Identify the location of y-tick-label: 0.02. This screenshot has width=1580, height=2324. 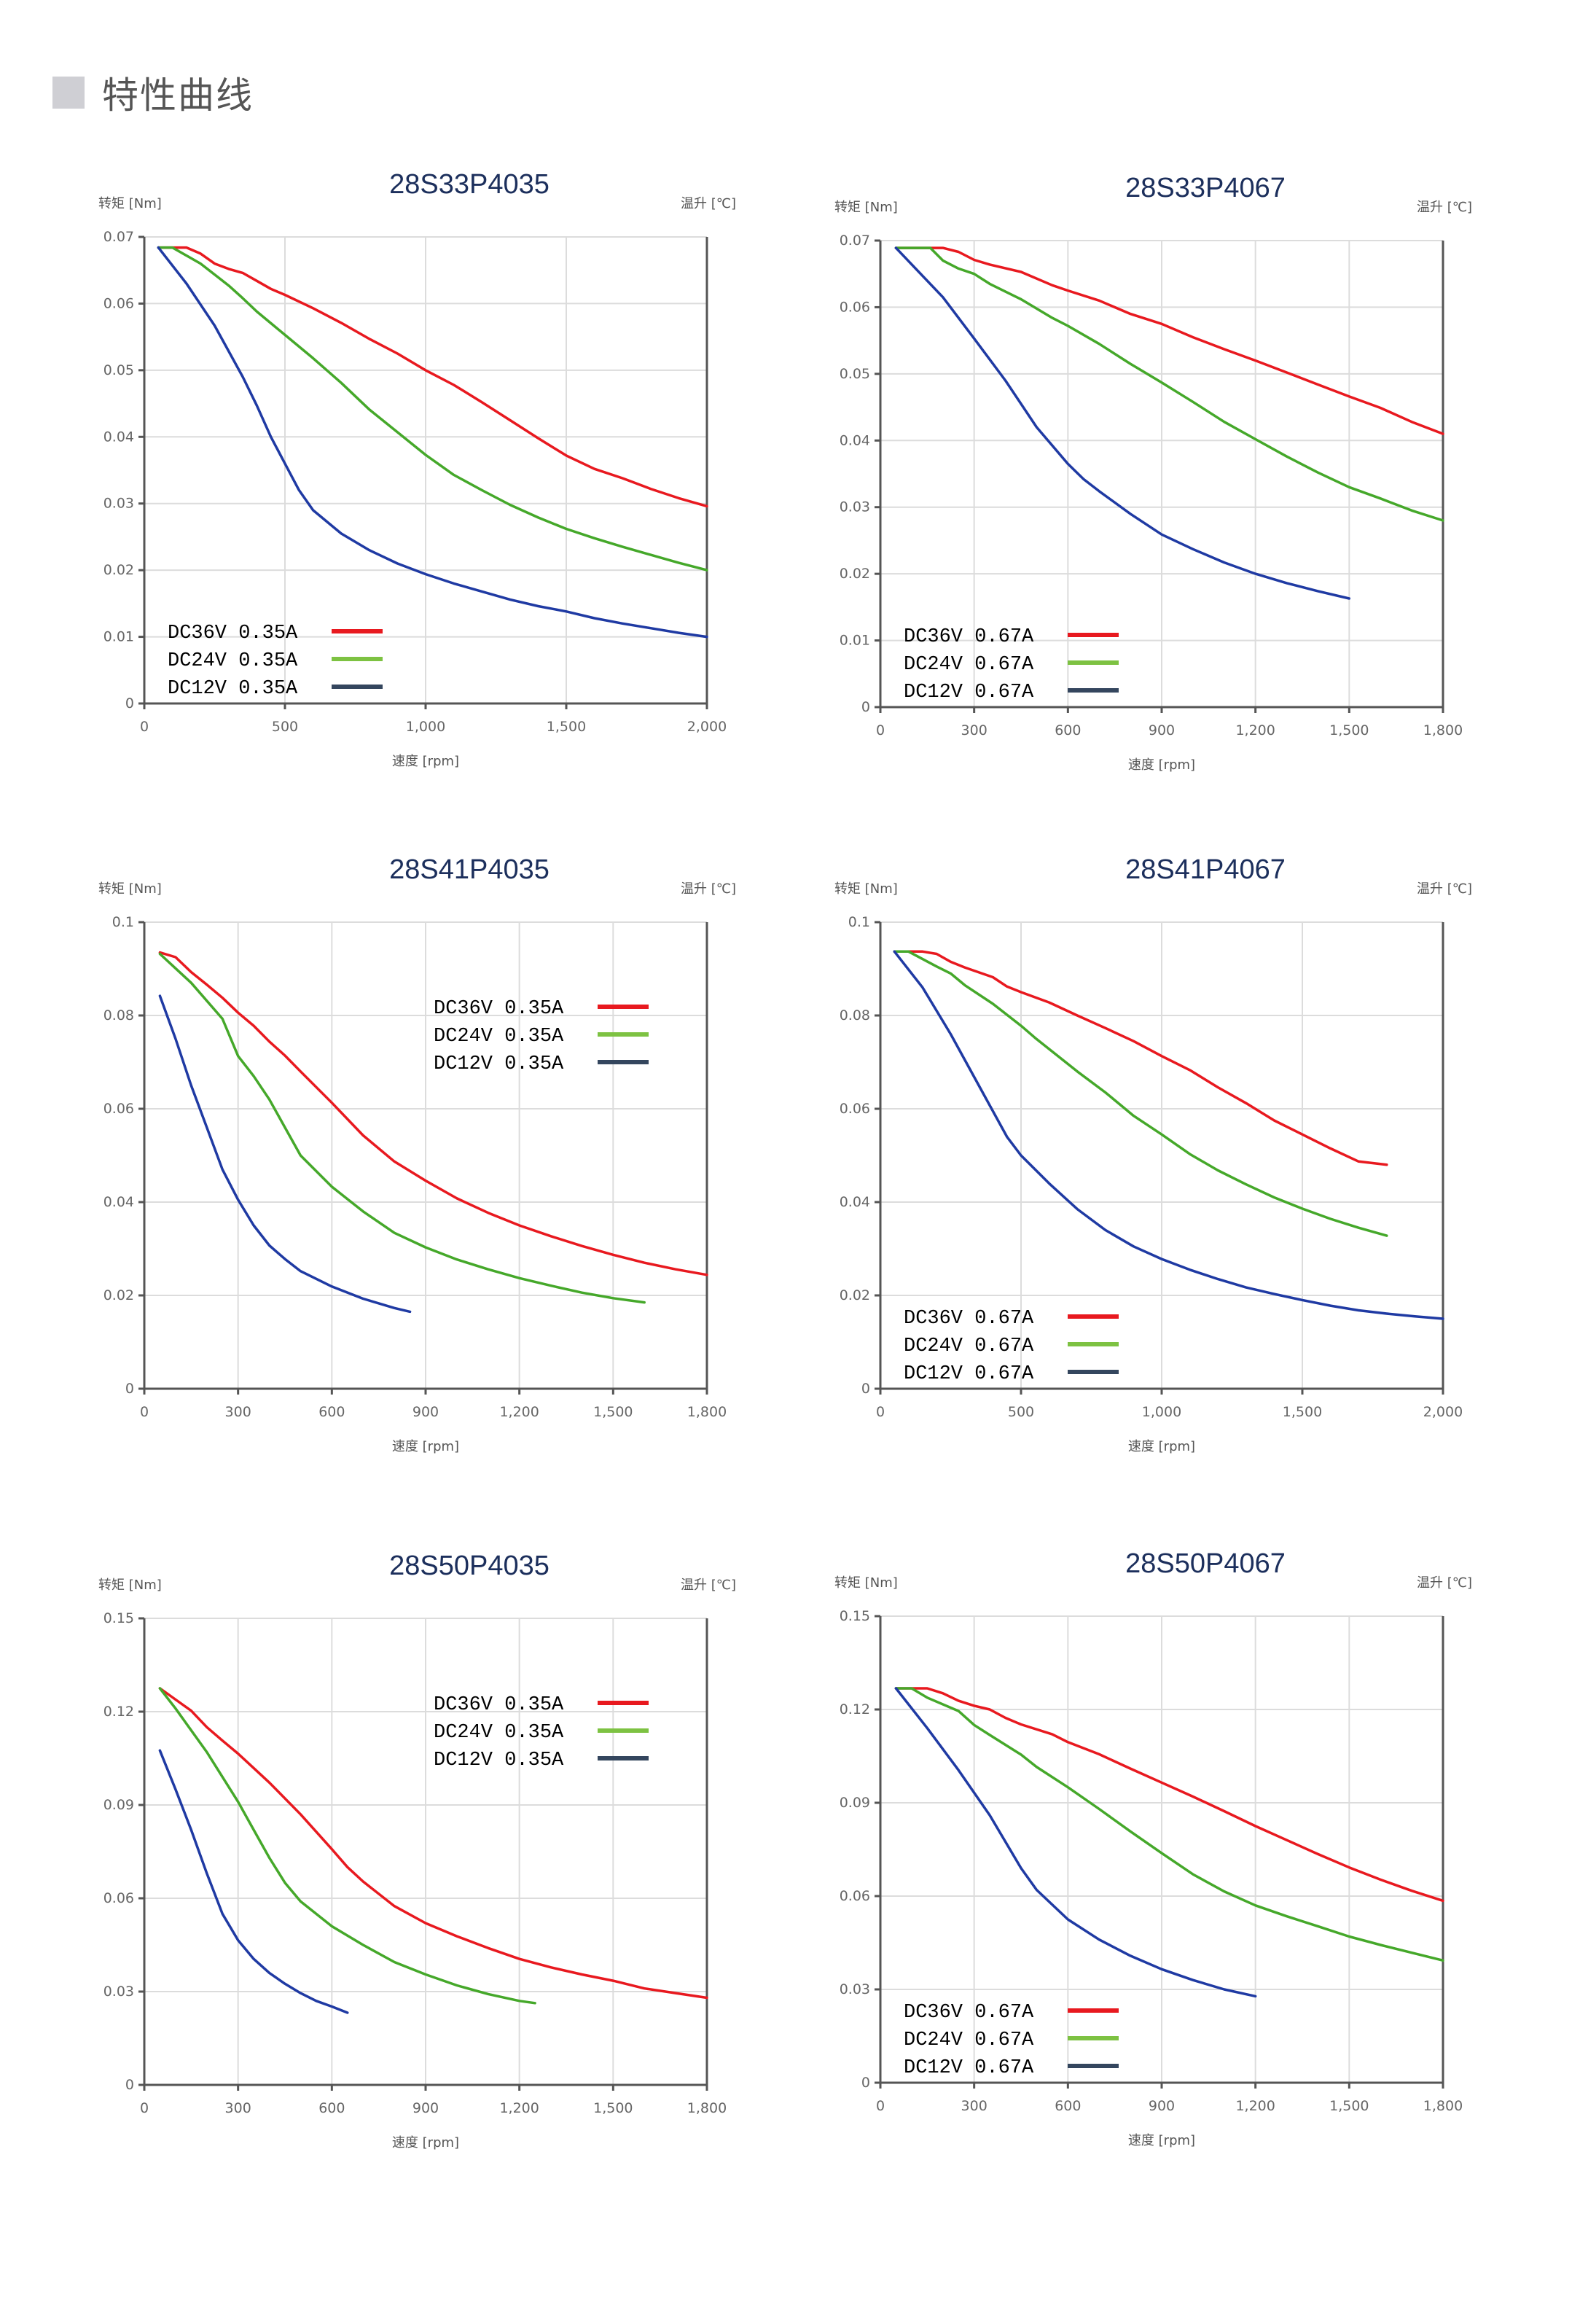
(118, 570).